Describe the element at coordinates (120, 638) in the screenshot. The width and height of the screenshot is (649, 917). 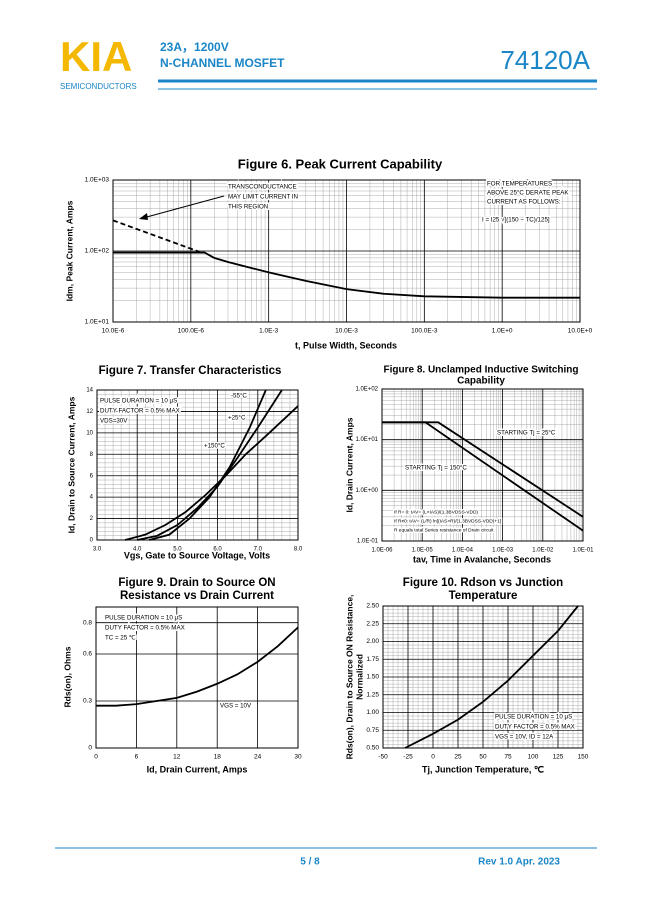
I see `annotation: TC = 25 ℃` at that location.